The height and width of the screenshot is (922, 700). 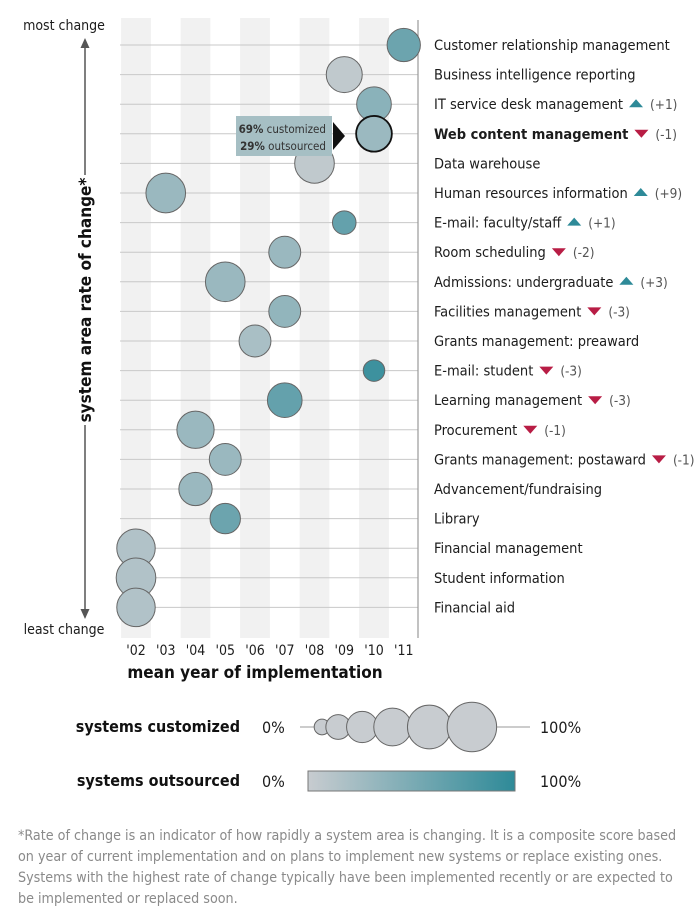 I want to click on x-tick-label: '10, so click(x=373, y=651).